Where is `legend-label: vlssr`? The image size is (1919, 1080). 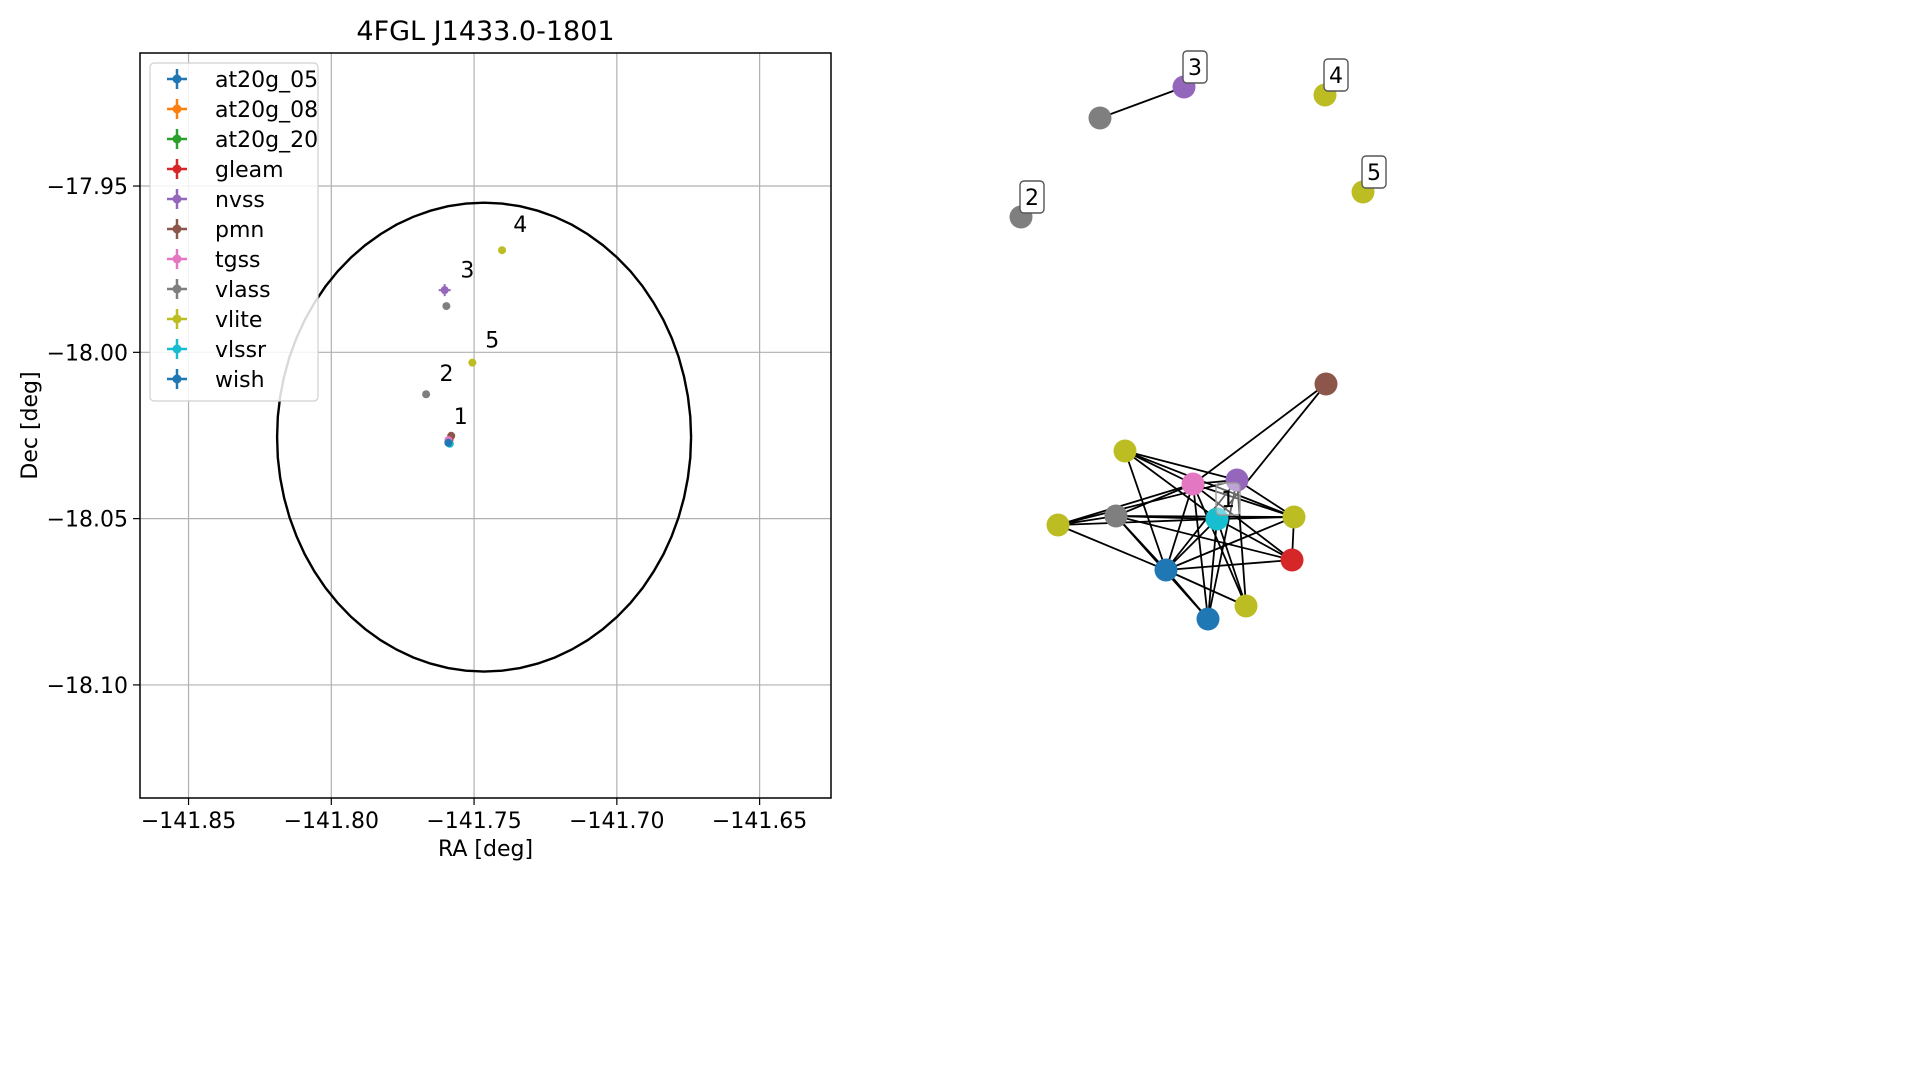
legend-label: vlssr is located at coordinates (241, 350).